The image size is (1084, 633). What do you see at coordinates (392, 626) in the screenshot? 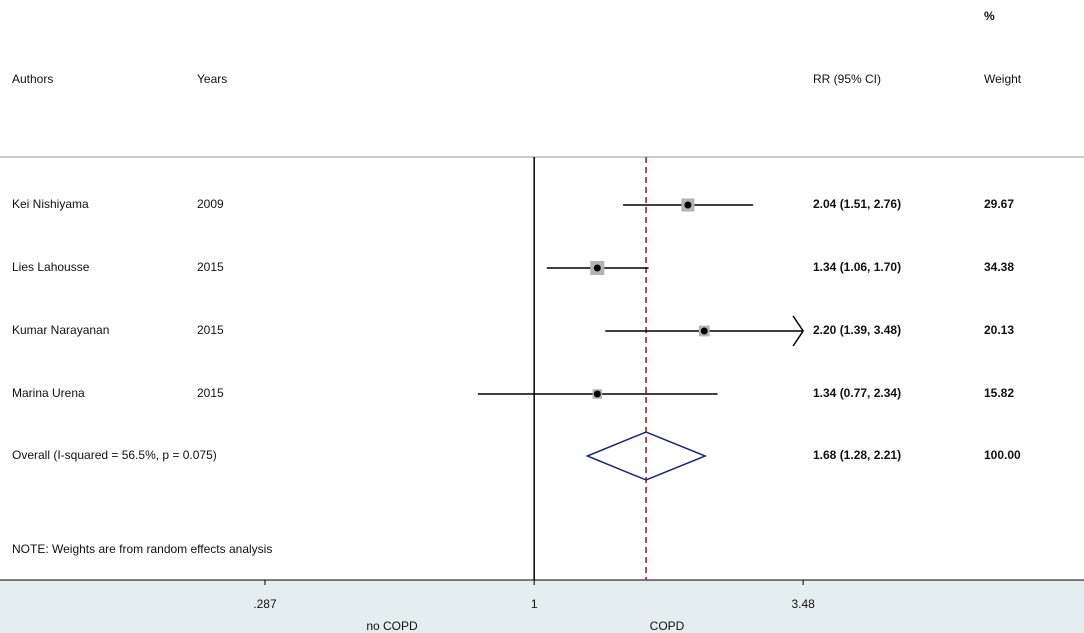
I see `x-side-label: no COPD` at bounding box center [392, 626].